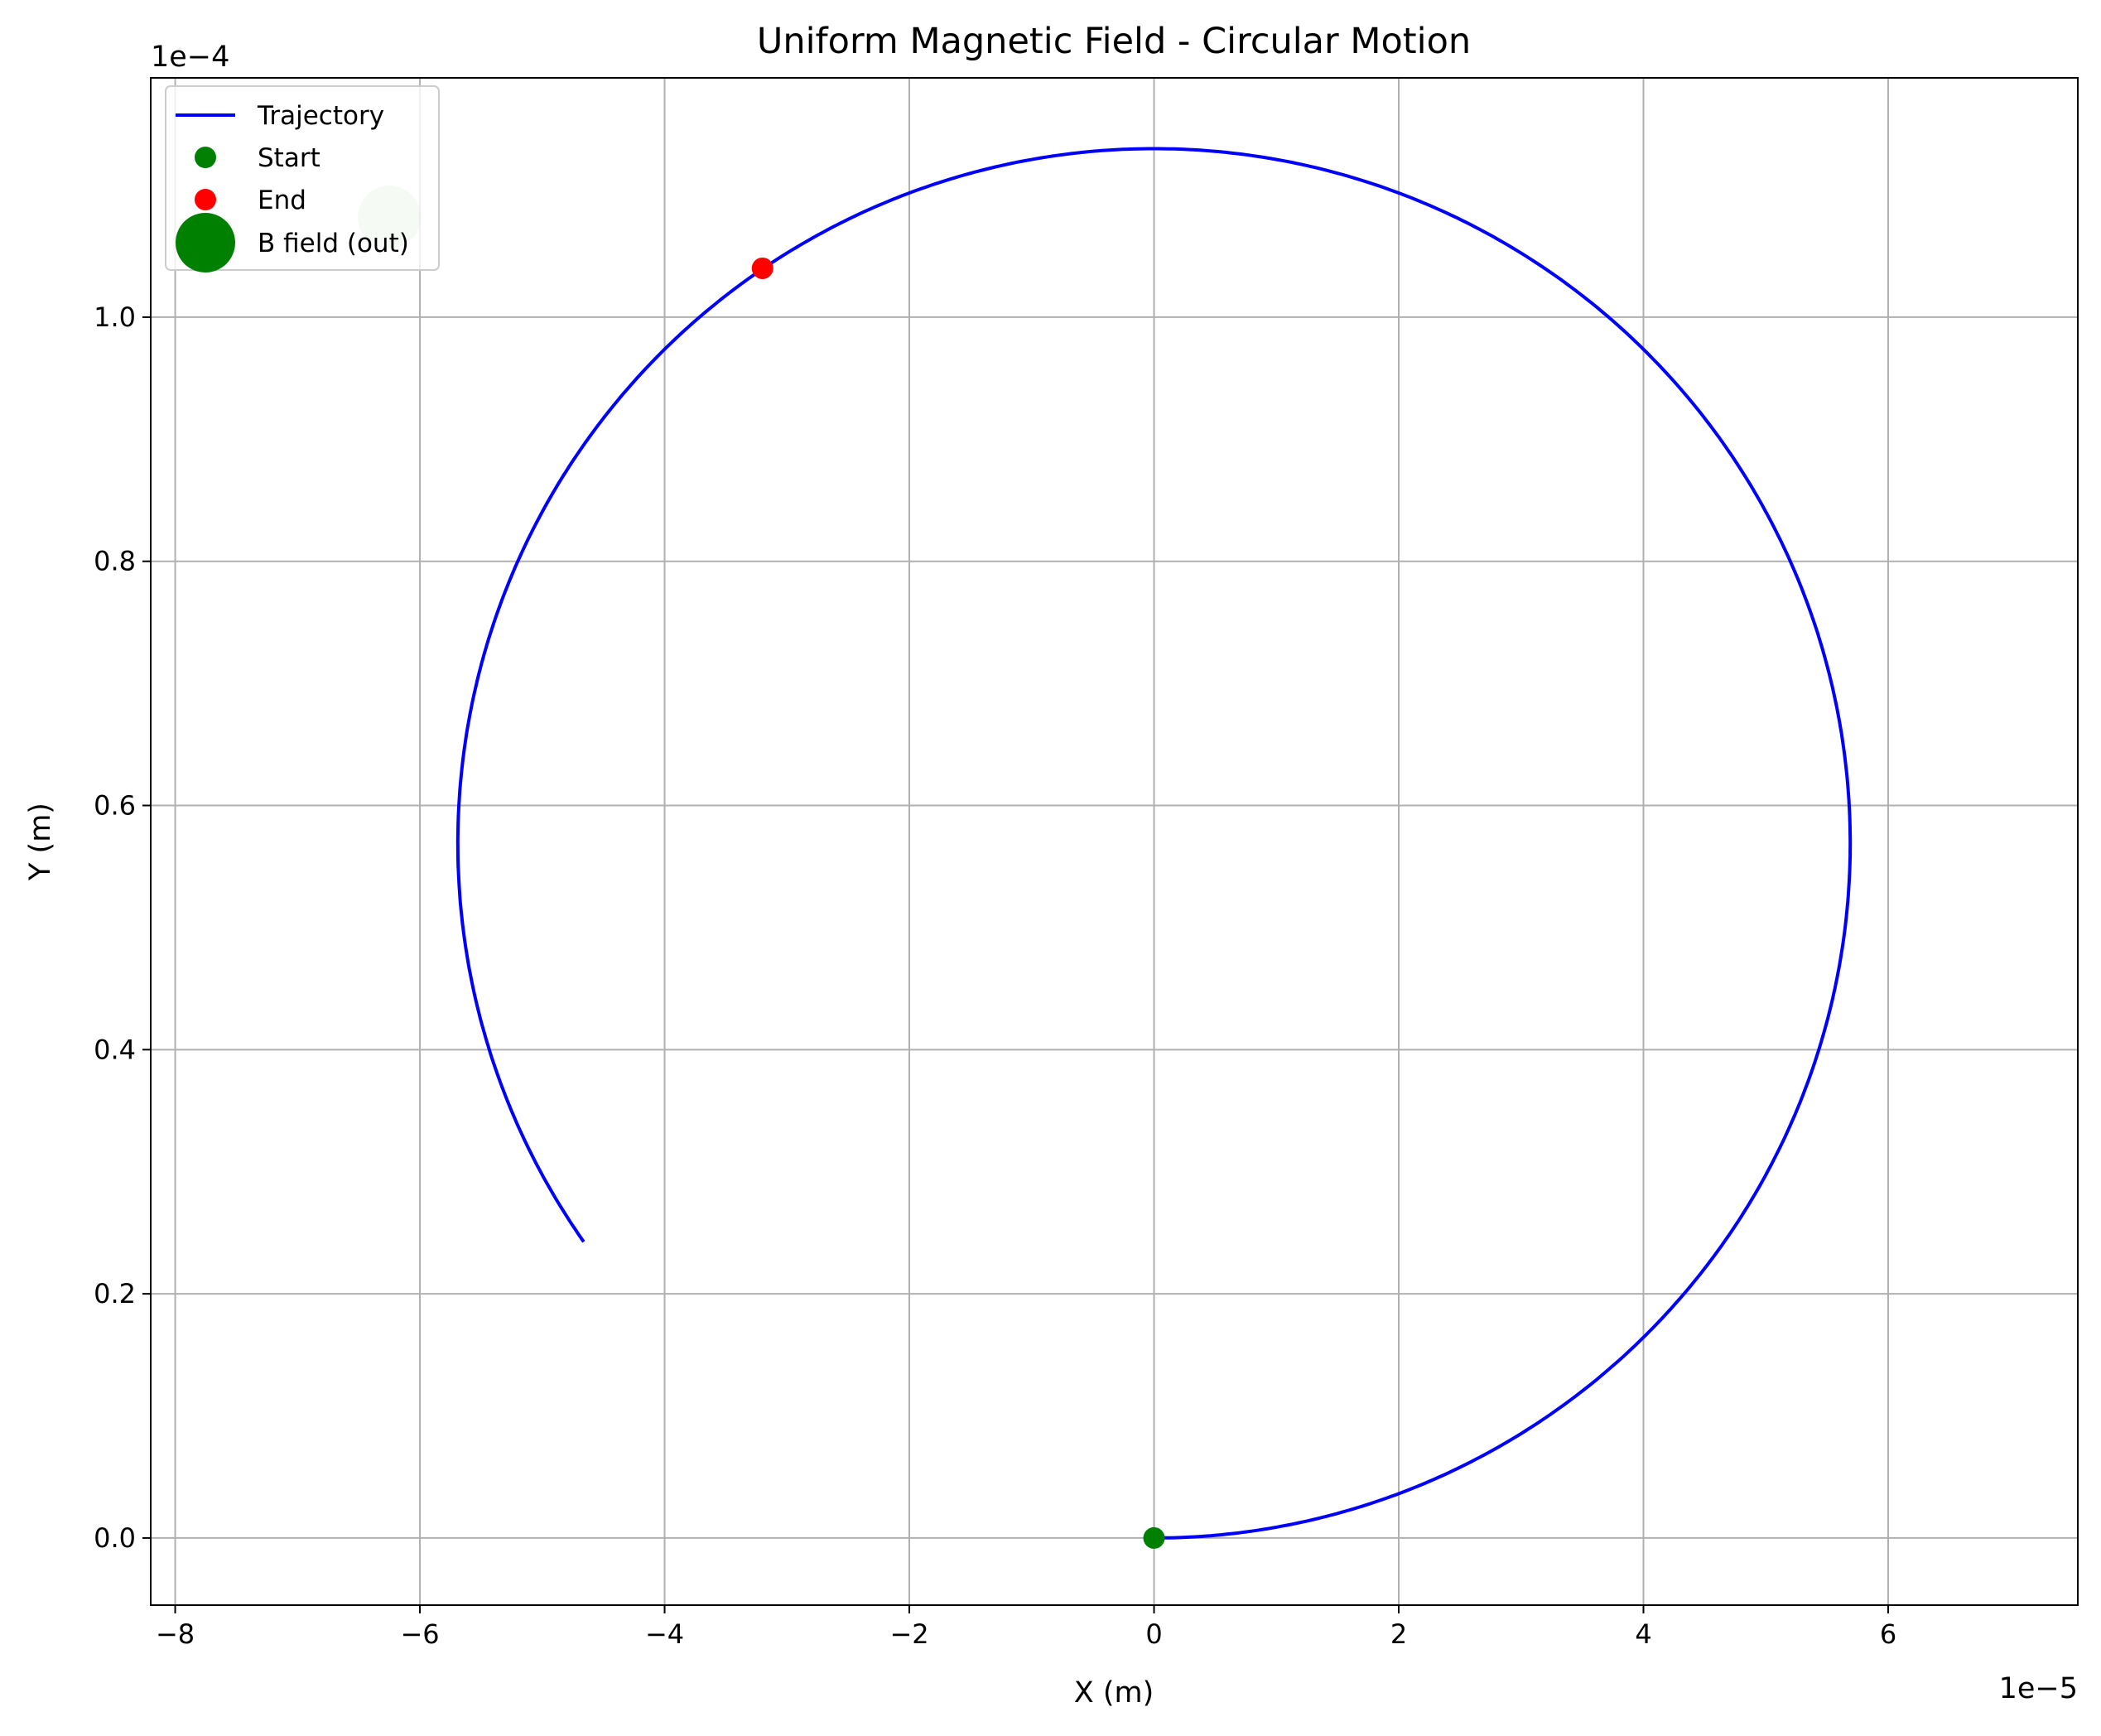  Describe the element at coordinates (282, 201) in the screenshot. I see `legend-label: End` at that location.